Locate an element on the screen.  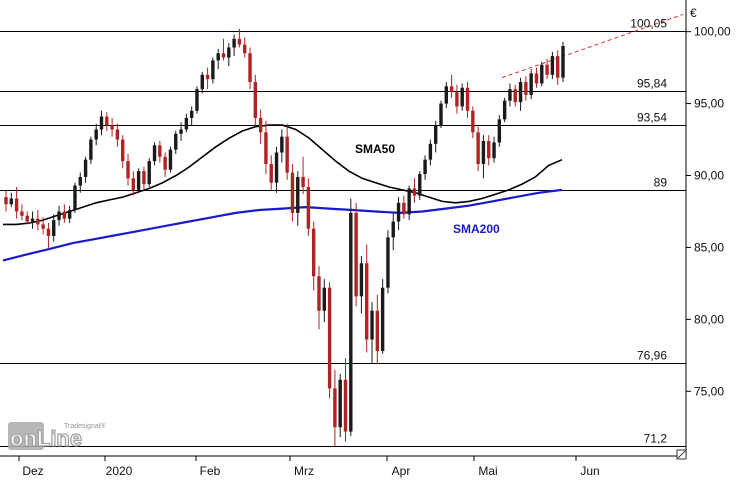
y-tick-label: 80,00 is located at coordinates (709, 319).